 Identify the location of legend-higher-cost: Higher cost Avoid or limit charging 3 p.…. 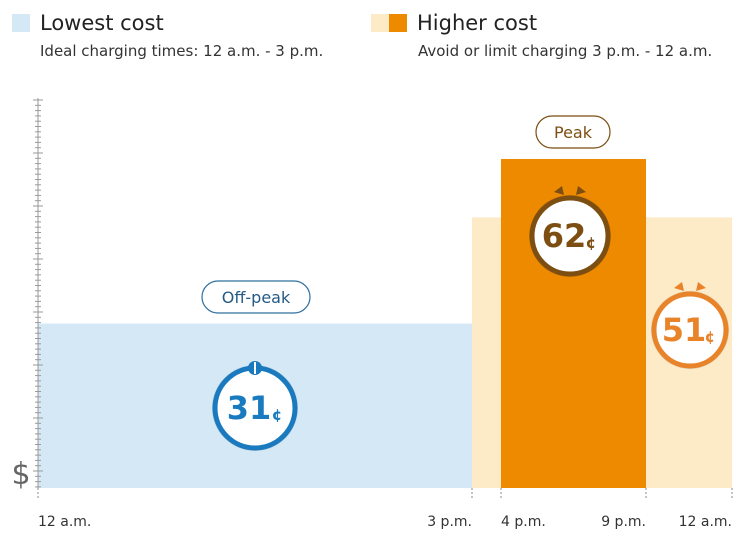
(541, 35).